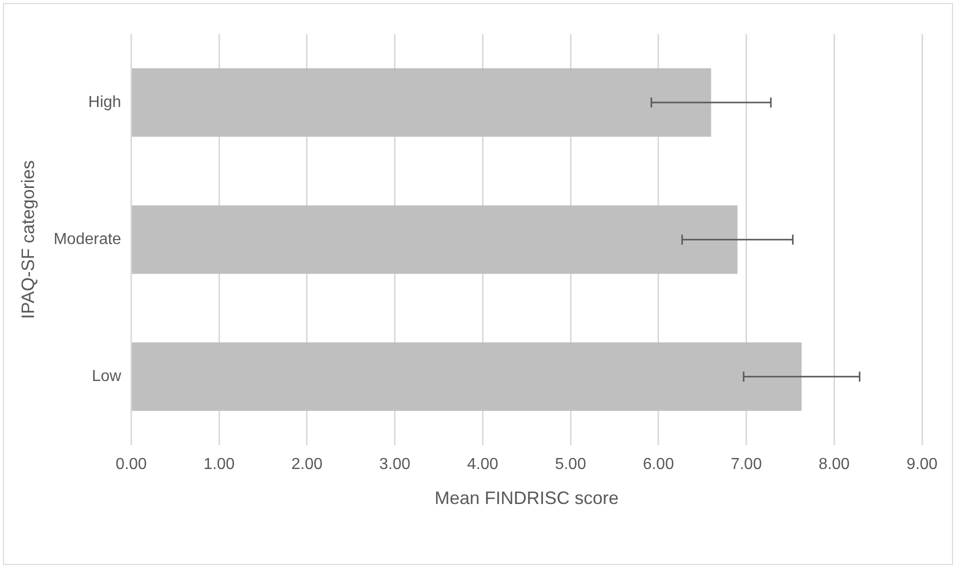 The height and width of the screenshot is (569, 956). I want to click on x-tick-label: 2.00, so click(307, 465).